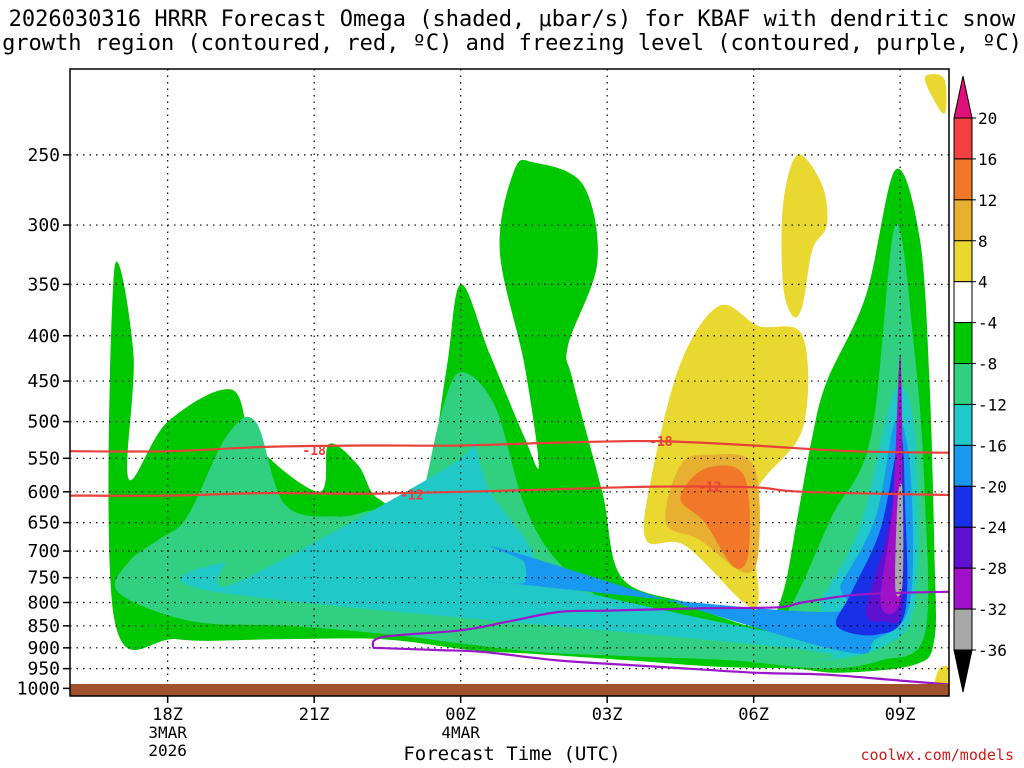 This screenshot has height=768, width=1024. Describe the element at coordinates (963, 97) in the screenshot. I see `colorbar-top-arrow` at that location.